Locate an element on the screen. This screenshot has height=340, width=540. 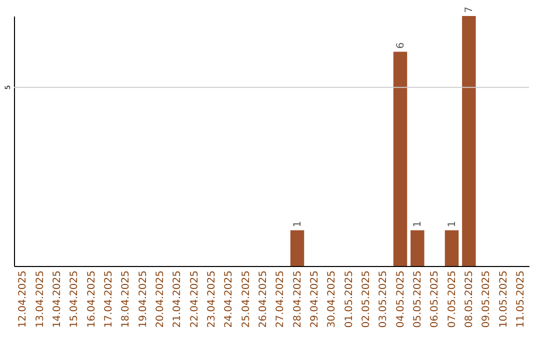
x-tick-label: 13.04.2025 is located at coordinates (40, 299).